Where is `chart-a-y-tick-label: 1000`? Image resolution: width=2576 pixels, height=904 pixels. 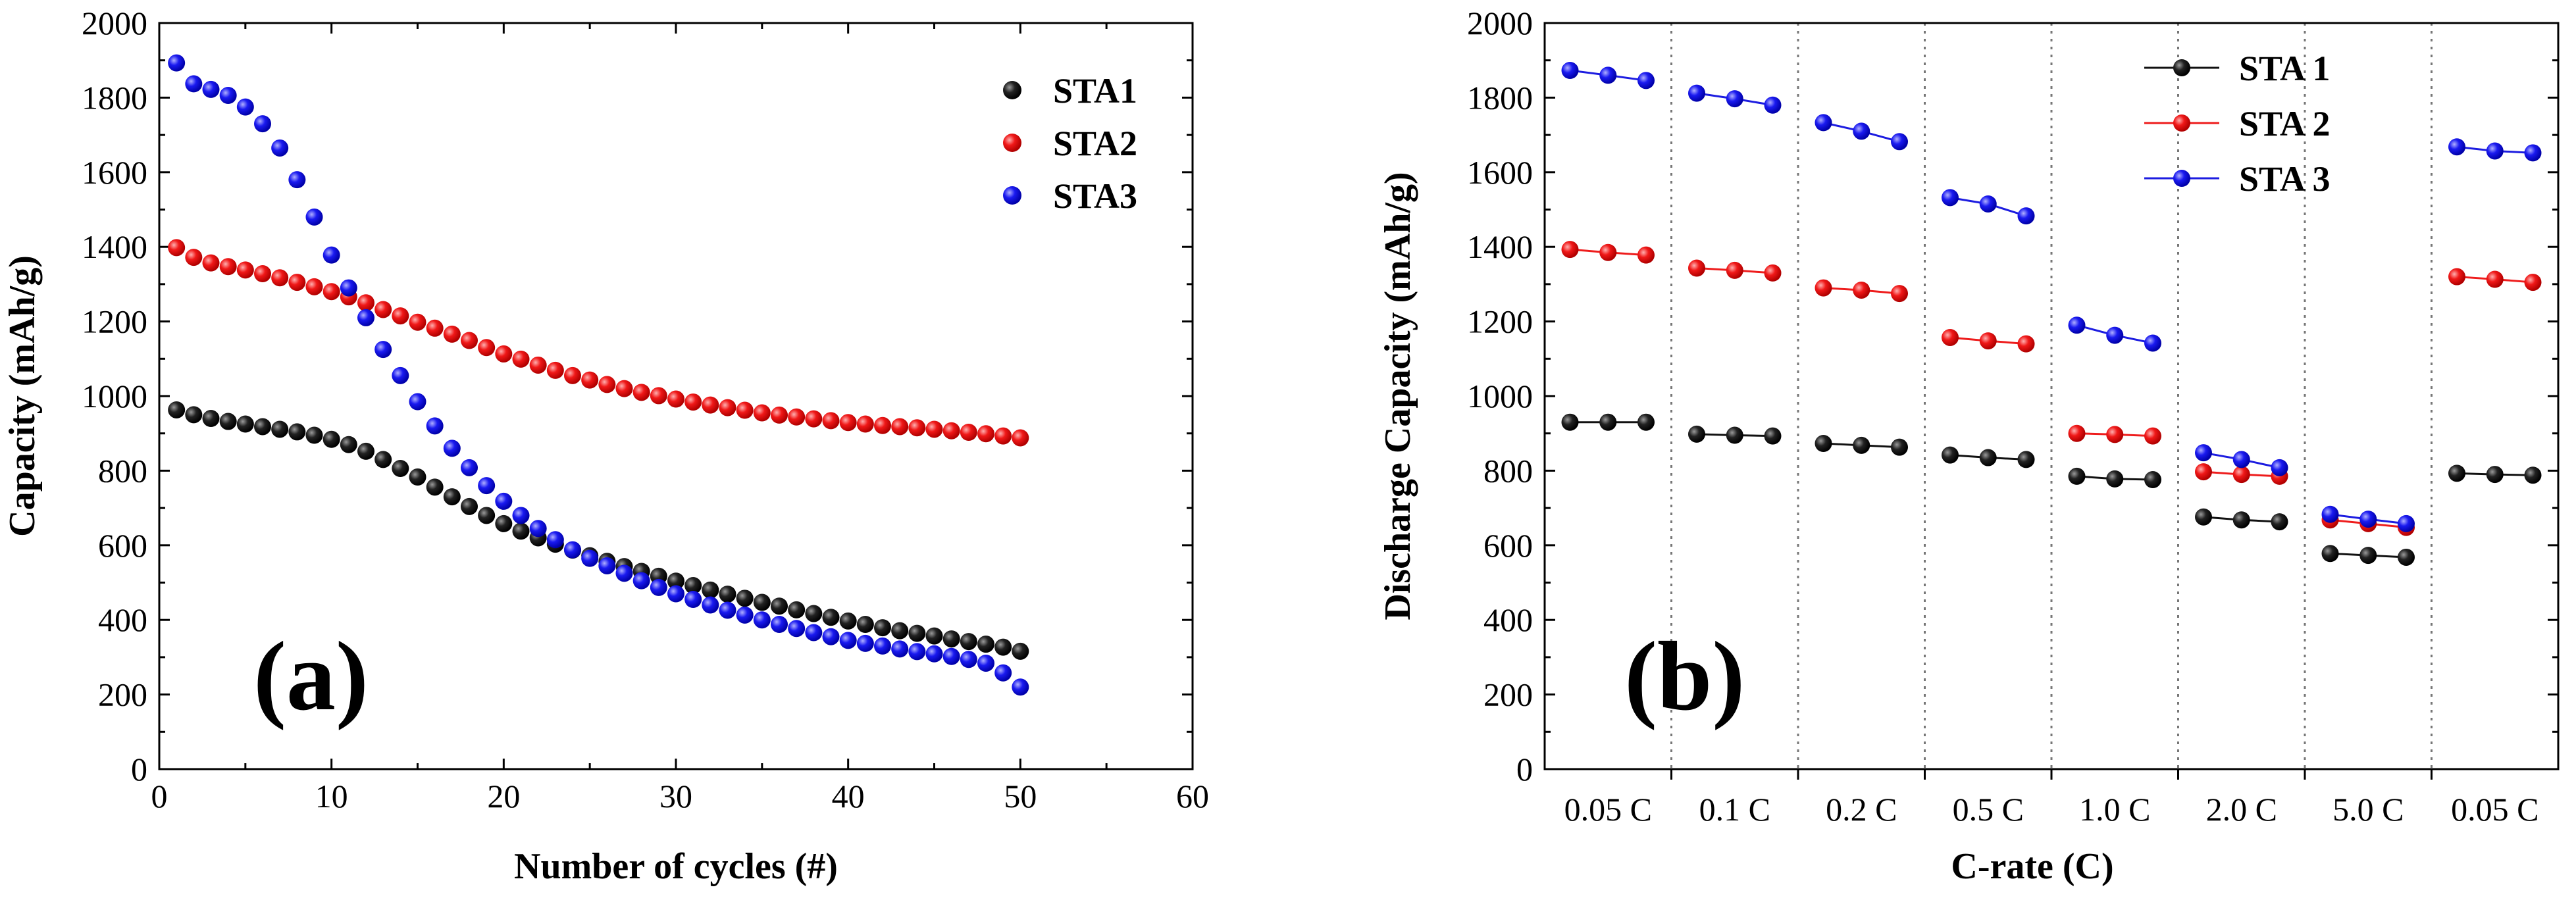 chart-a-y-tick-label: 1000 is located at coordinates (114, 396).